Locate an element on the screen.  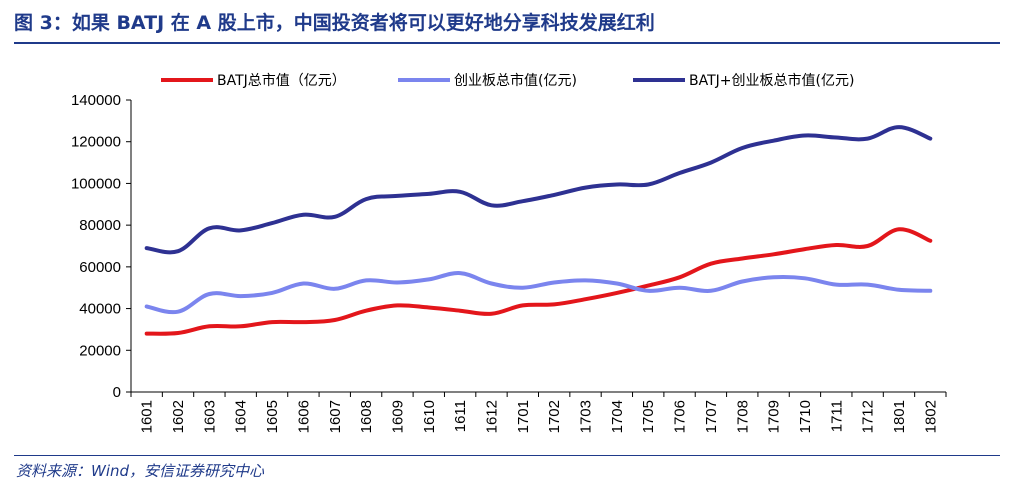
x-tick-label: 1602 is located at coordinates (178, 416).